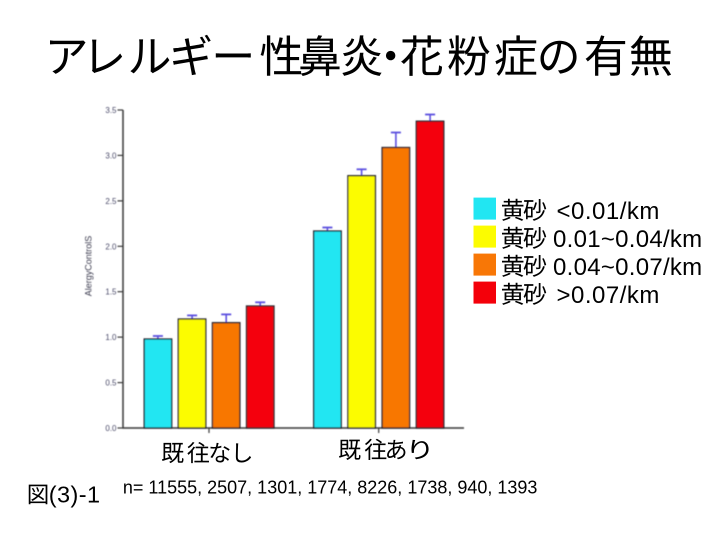 The width and height of the screenshot is (720, 540). What do you see at coordinates (608, 211) in the screenshot?
I see `svg-text: <0.01/km` at bounding box center [608, 211].